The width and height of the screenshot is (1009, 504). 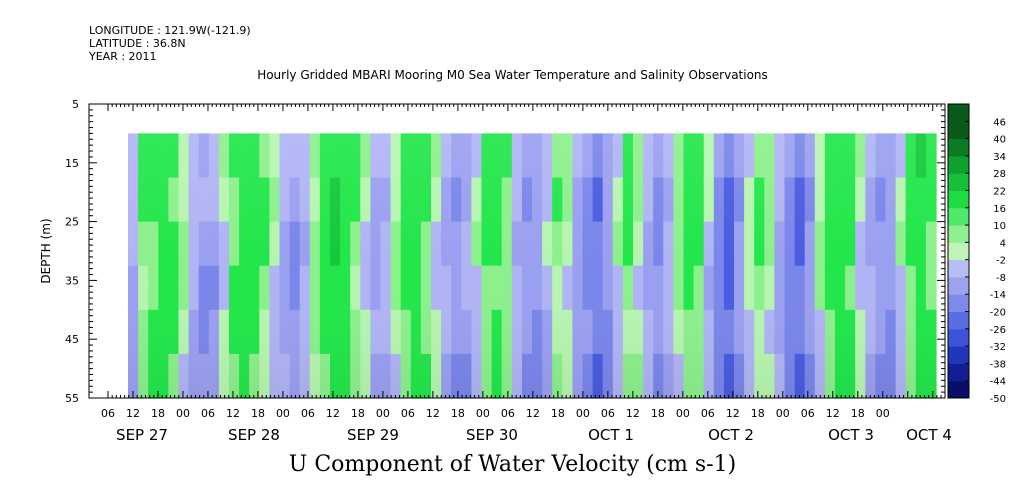 I want to click on colorbar-tick-label: -2, so click(x=1001, y=261).